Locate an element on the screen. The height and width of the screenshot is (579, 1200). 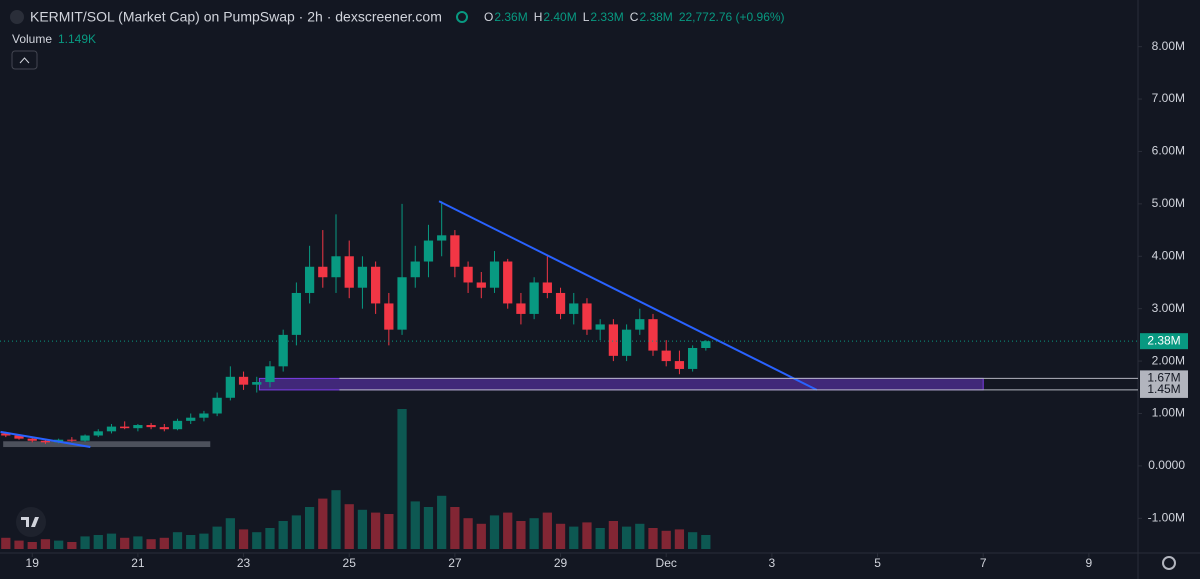
ohlc-key: C is located at coordinates (634, 17).